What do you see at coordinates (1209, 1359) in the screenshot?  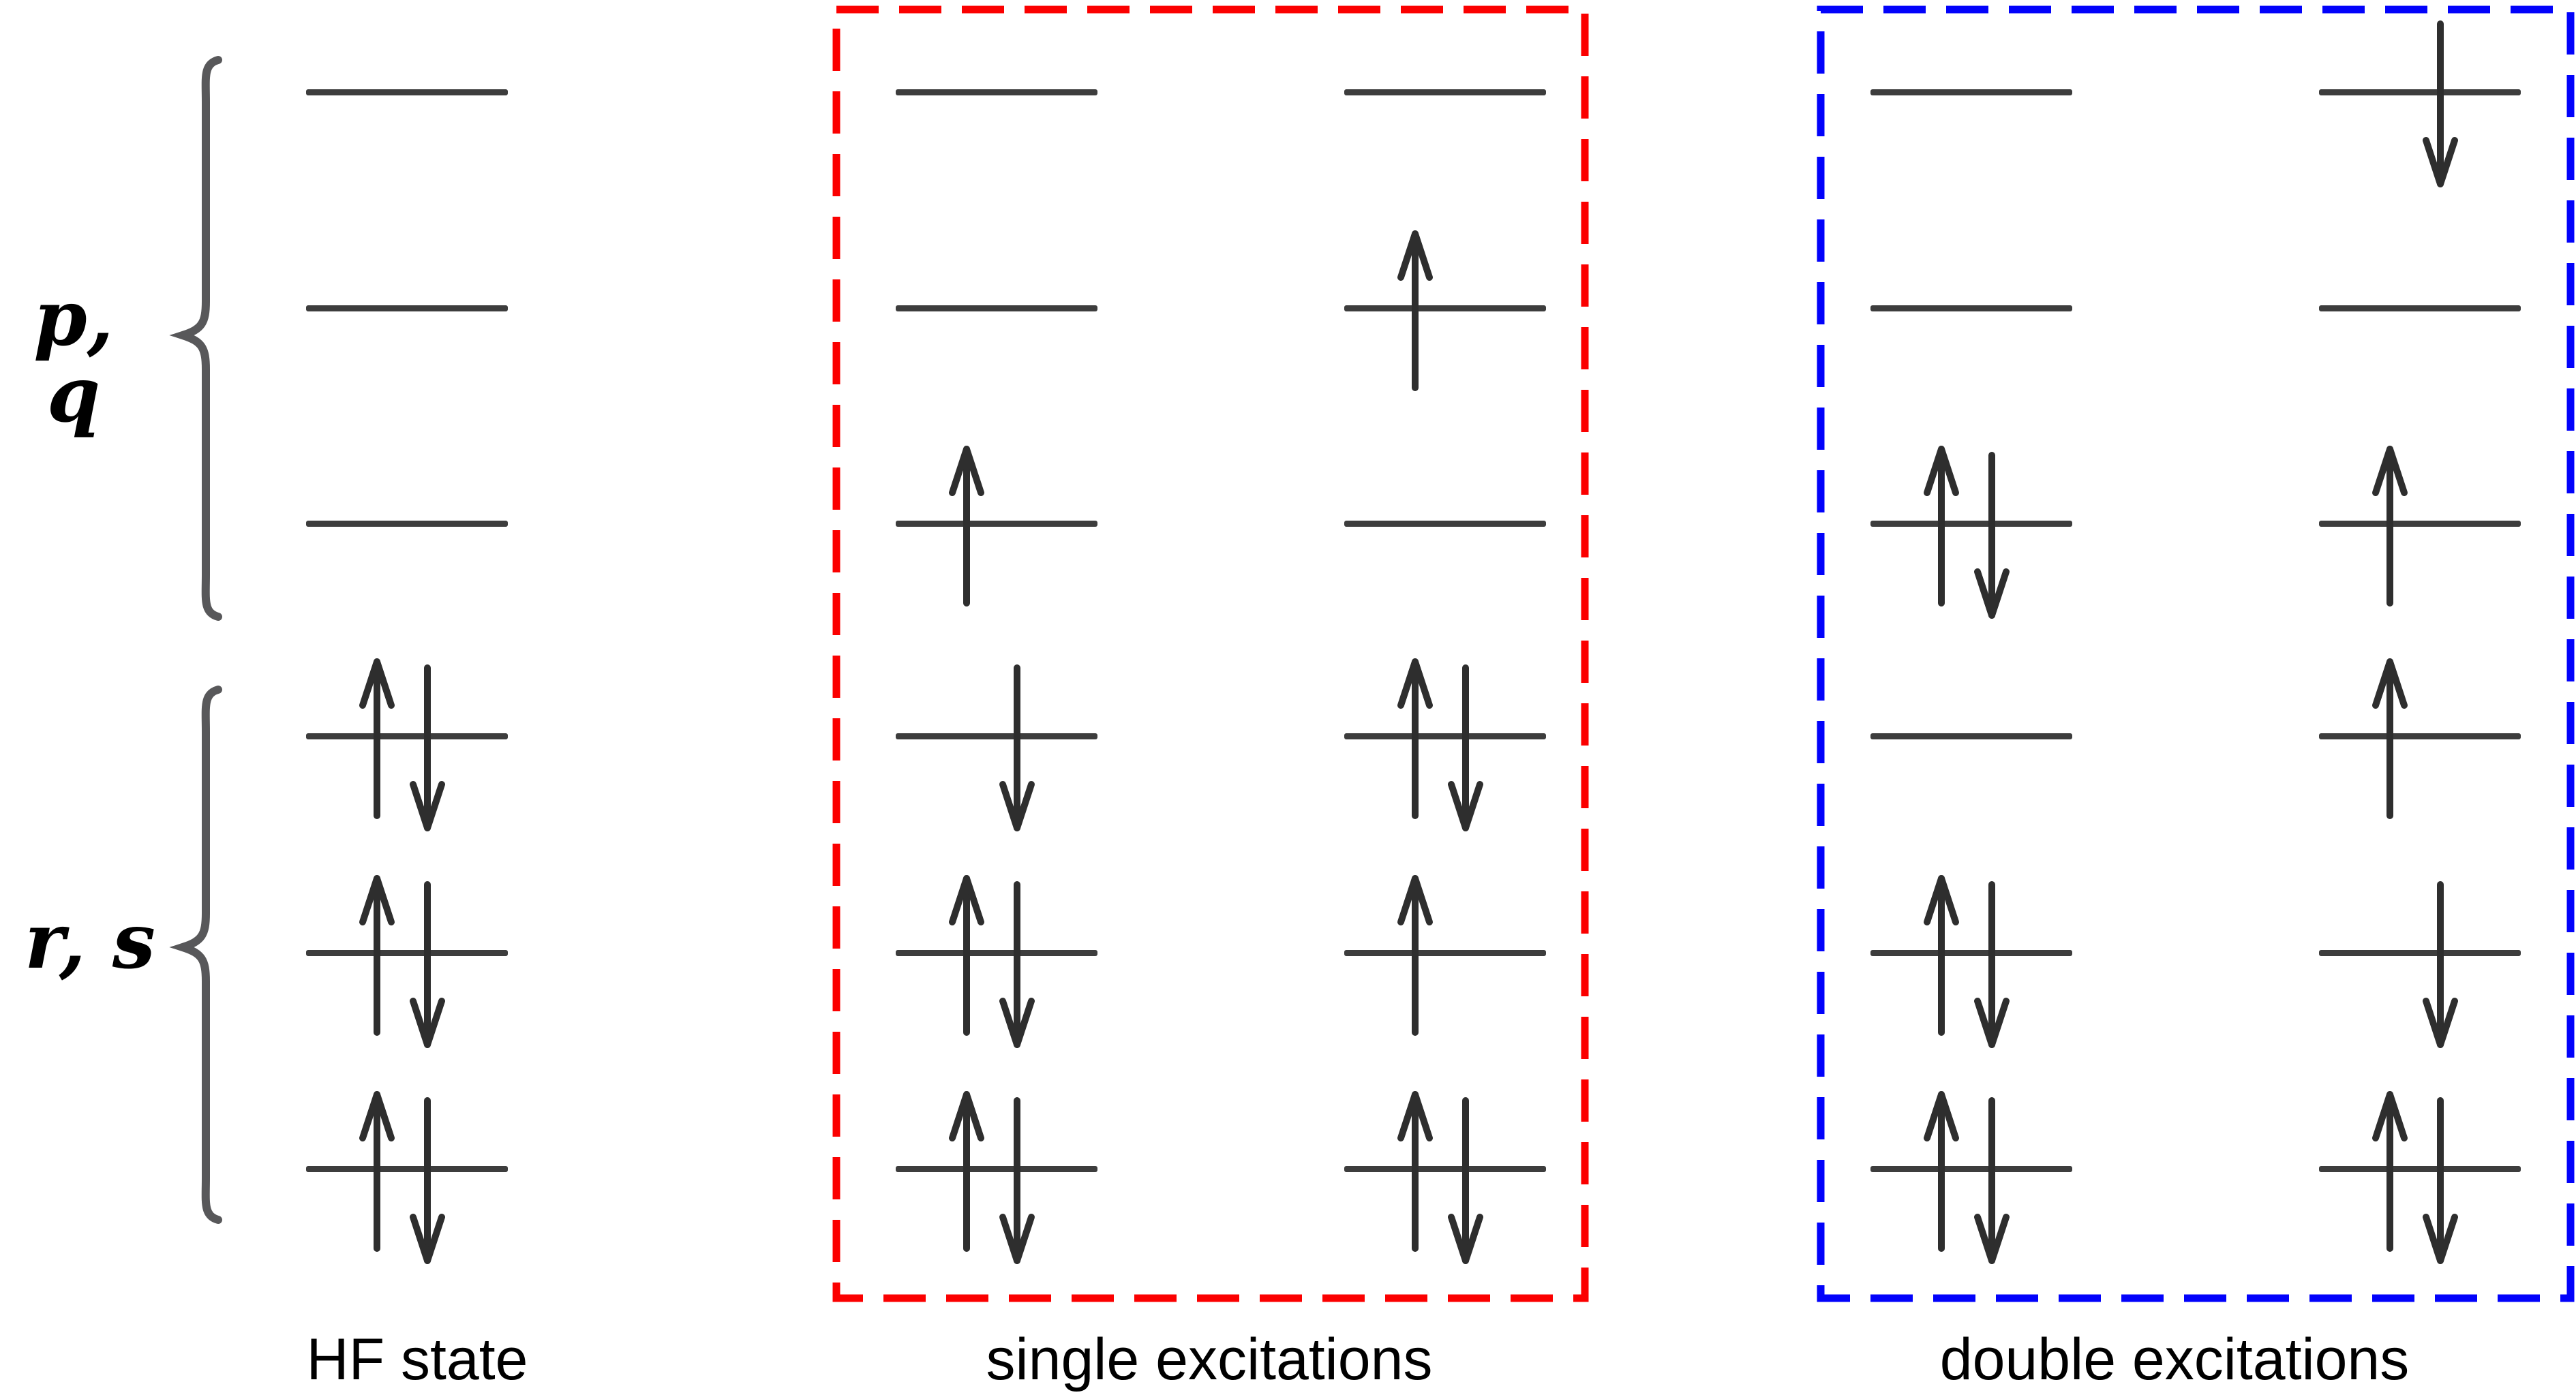 I see `single-excitations-caption: single excitations` at bounding box center [1209, 1359].